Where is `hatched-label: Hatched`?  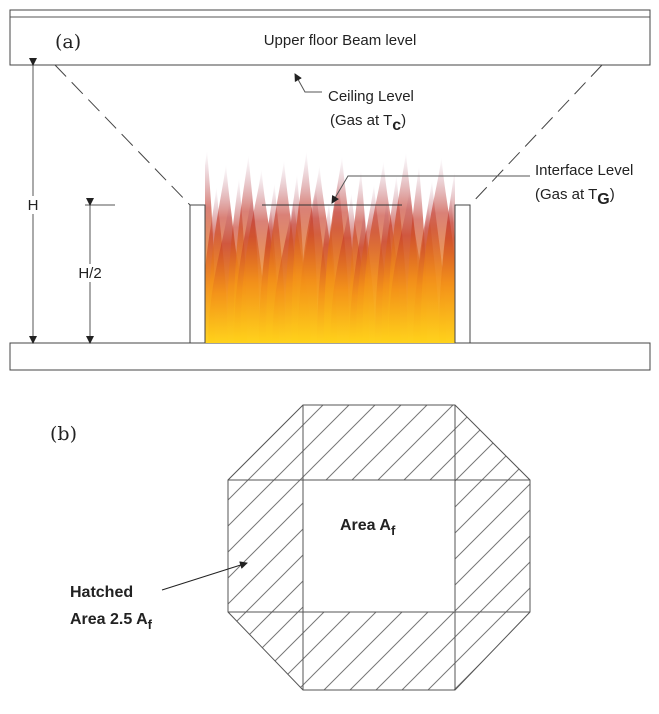 hatched-label: Hatched is located at coordinates (101, 592).